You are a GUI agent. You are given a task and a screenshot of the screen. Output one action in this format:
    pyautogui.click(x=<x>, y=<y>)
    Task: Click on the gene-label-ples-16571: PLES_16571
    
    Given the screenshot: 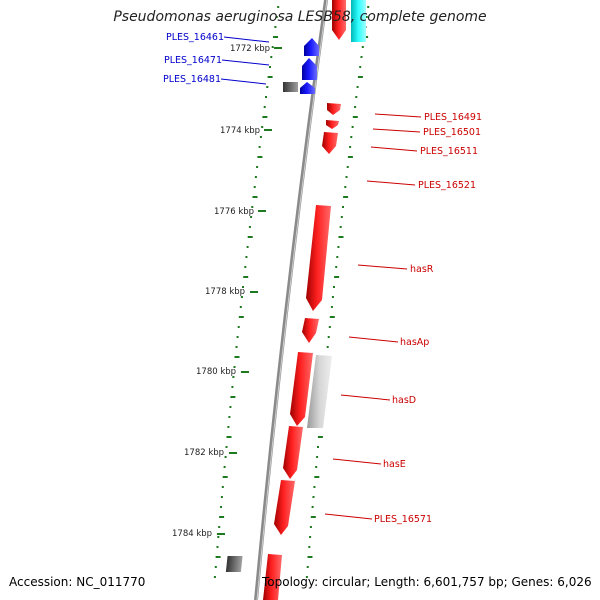 What is the action you would take?
    pyautogui.click(x=403, y=519)
    